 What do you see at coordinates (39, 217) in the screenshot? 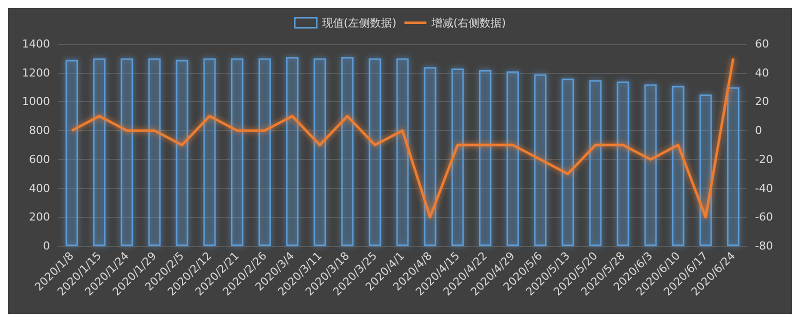
I see `y-tick-label: 200` at bounding box center [39, 217].